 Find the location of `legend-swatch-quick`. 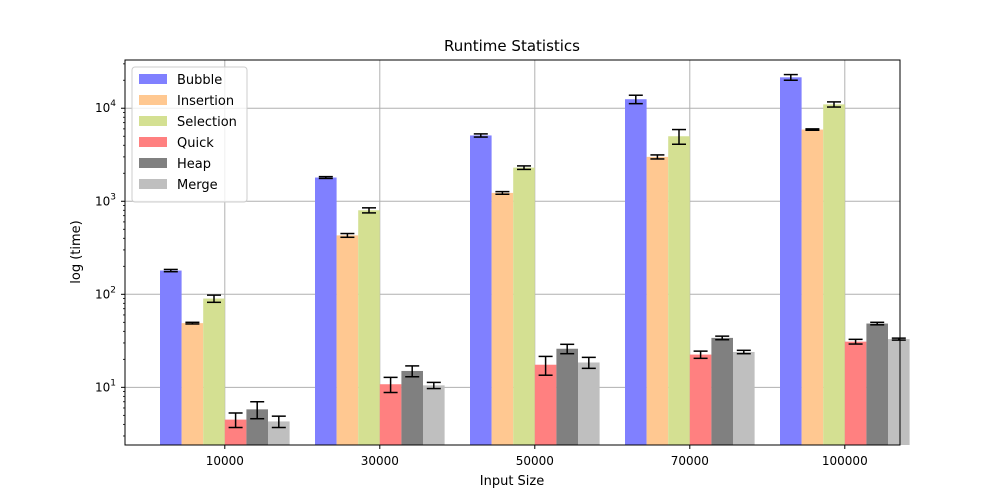

legend-swatch-quick is located at coordinates (153, 142).